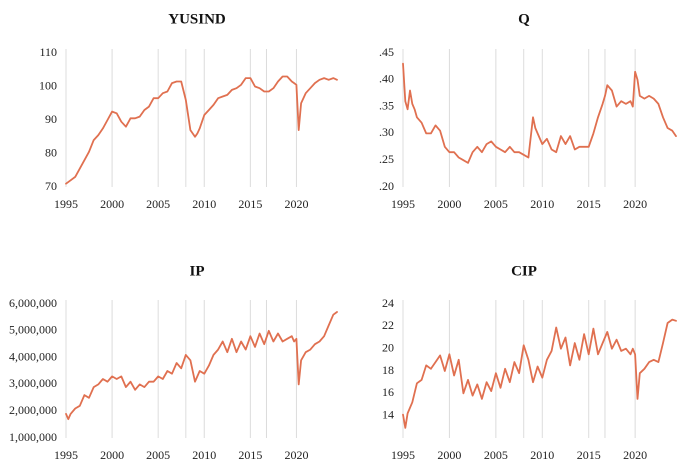 The image size is (677, 470). What do you see at coordinates (201, 130) in the screenshot?
I see `yusind-series-line` at bounding box center [201, 130].